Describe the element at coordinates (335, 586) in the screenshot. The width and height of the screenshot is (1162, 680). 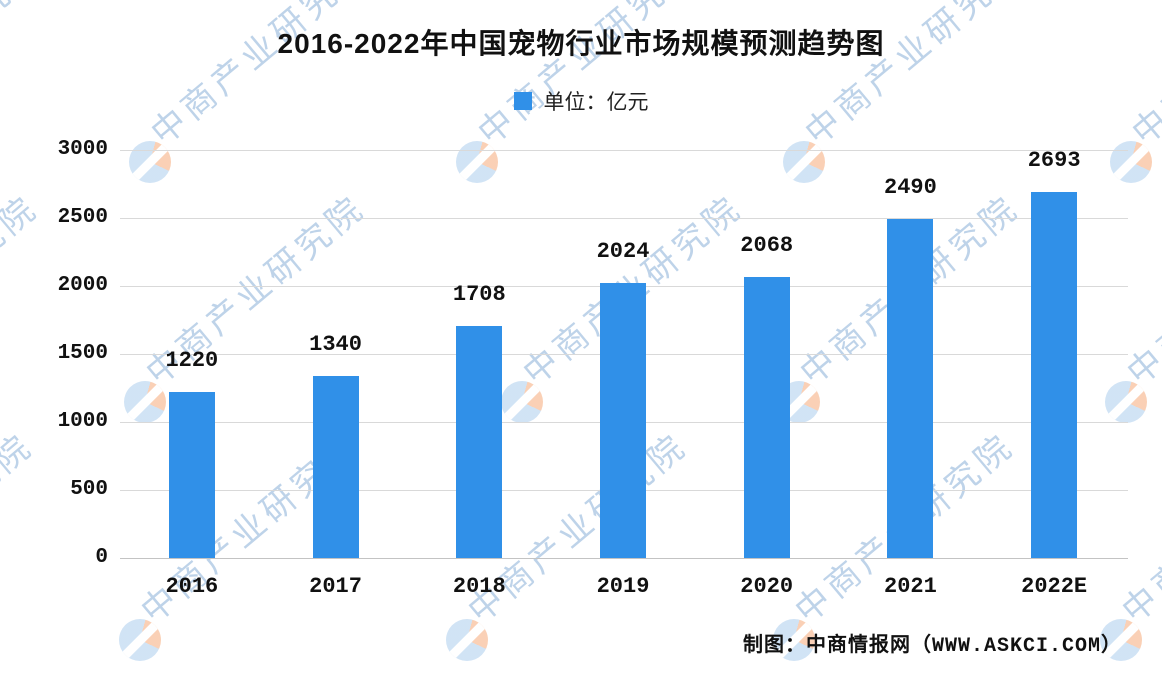
I see `x-tick-label: 2017` at that location.